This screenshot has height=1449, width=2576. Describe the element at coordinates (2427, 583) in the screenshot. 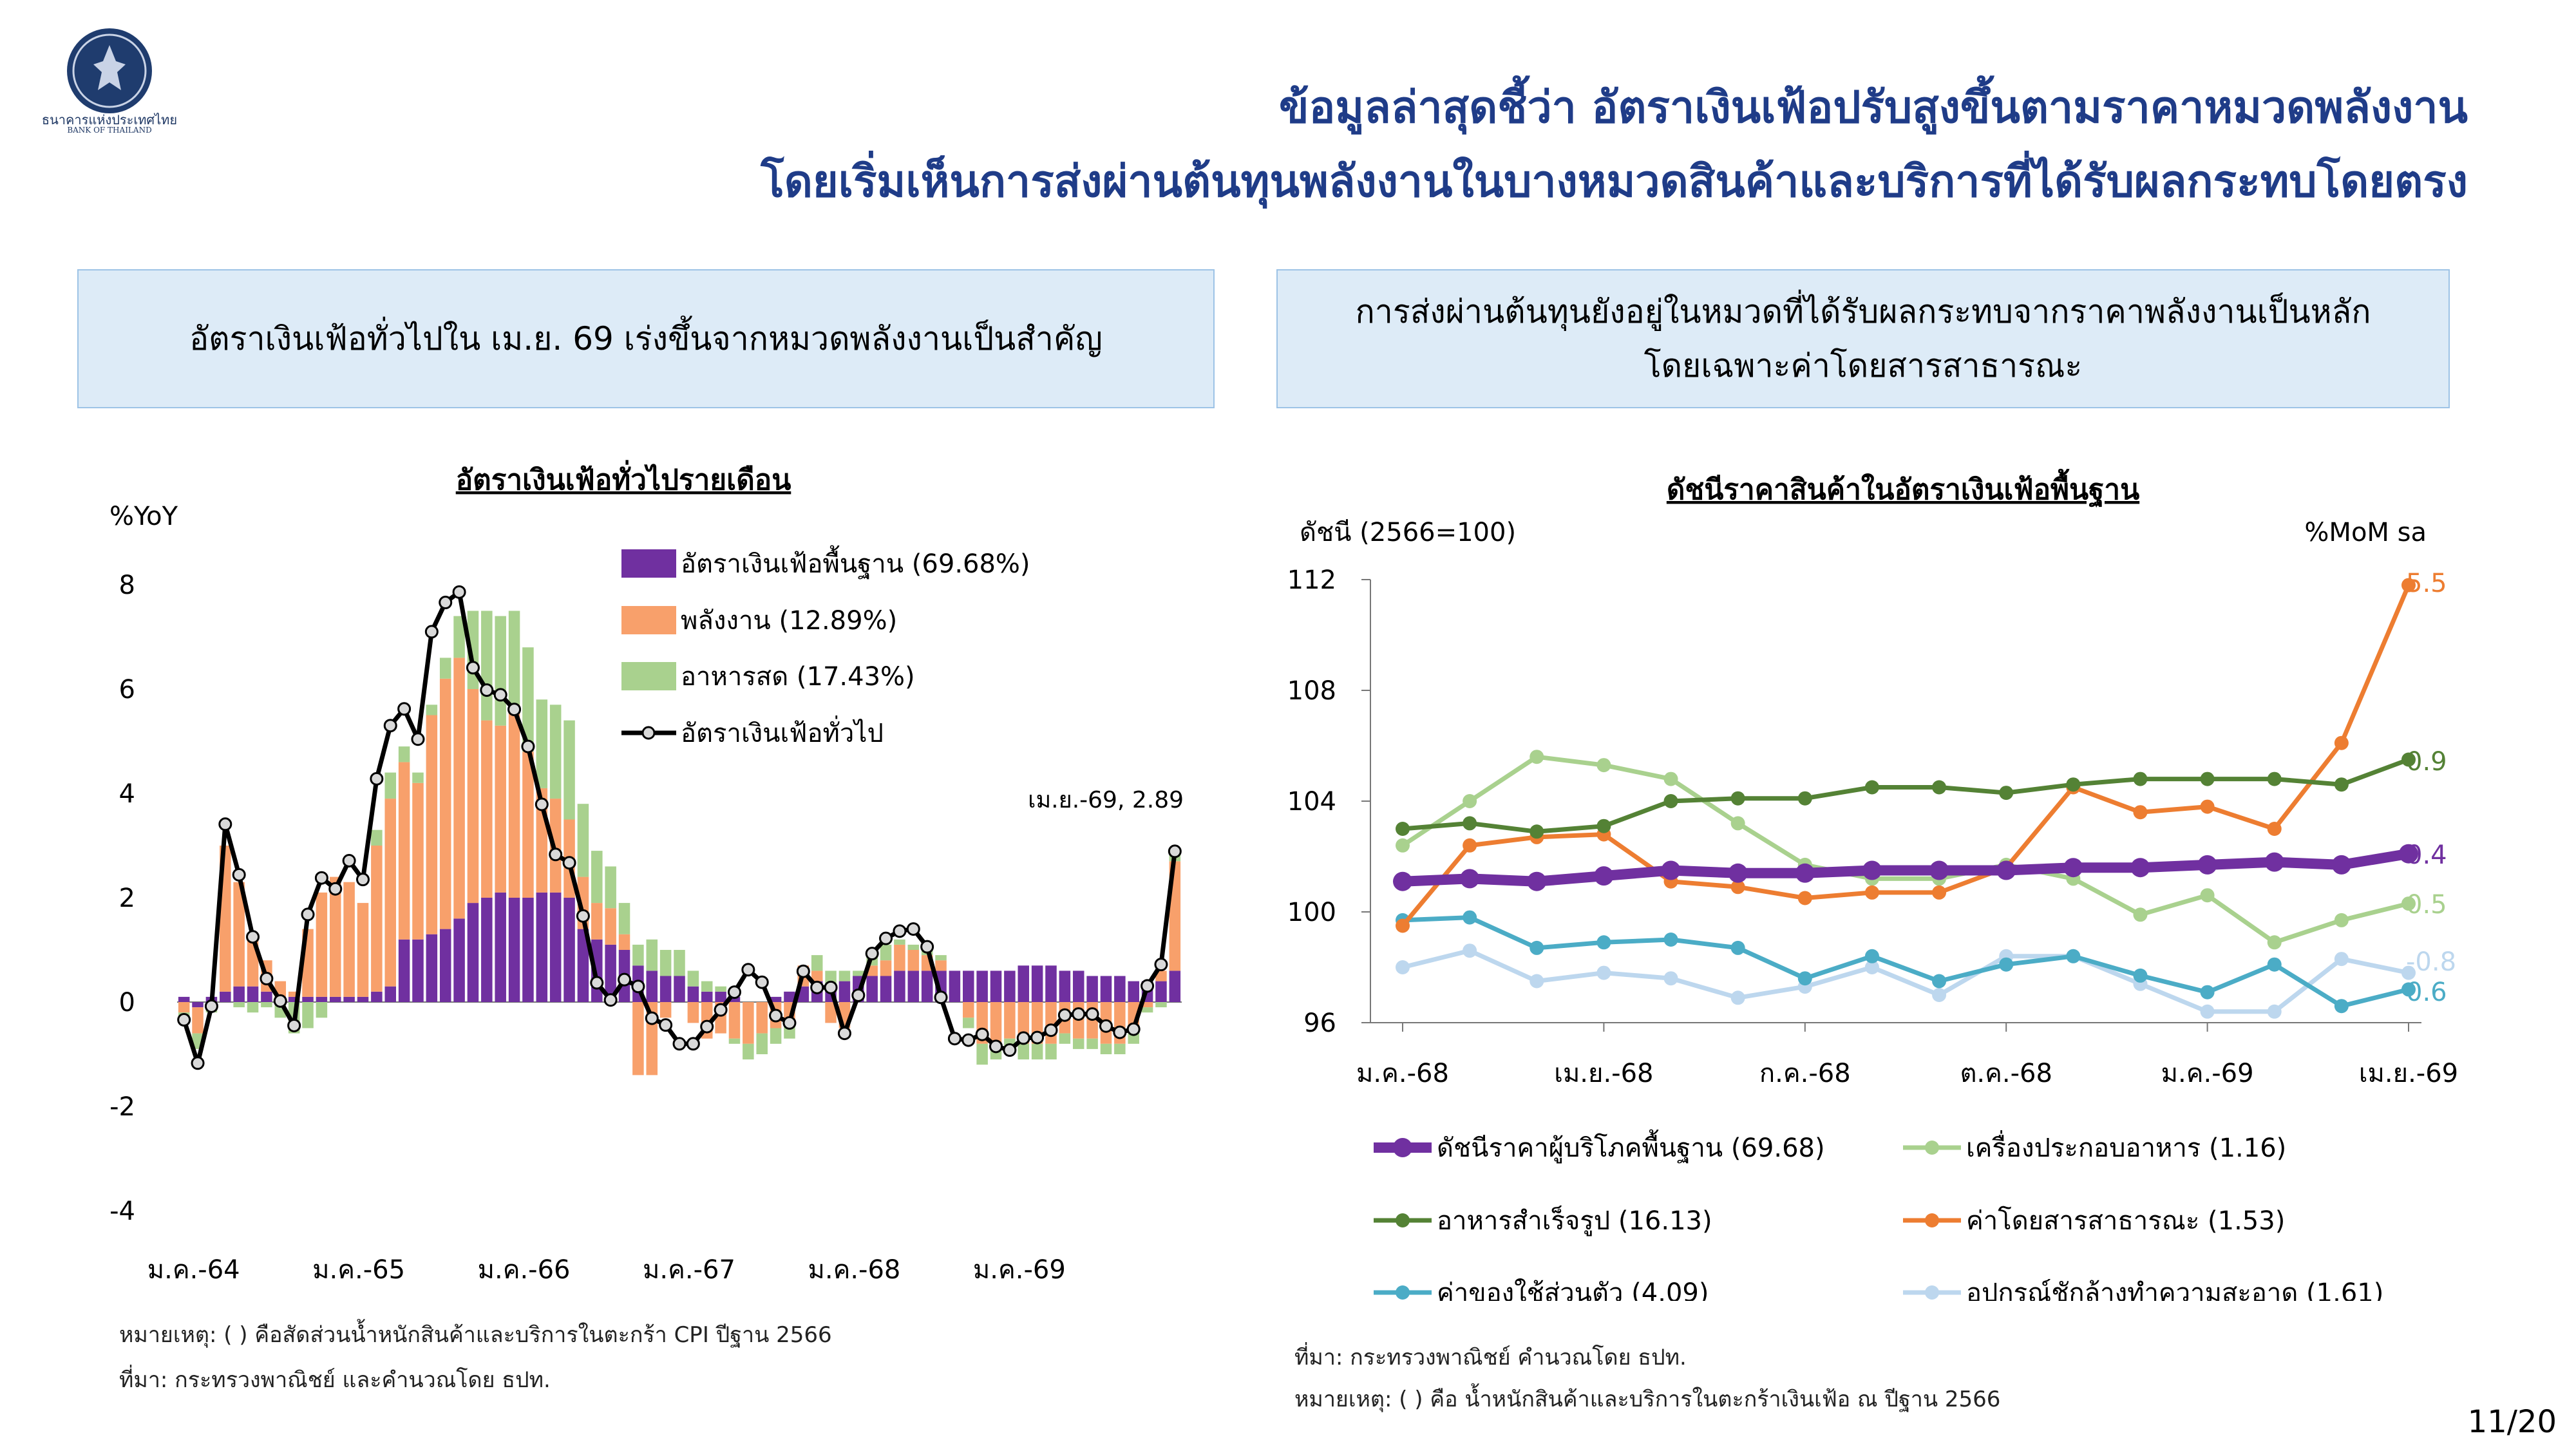

I see `series-end-label: 5.5` at that location.